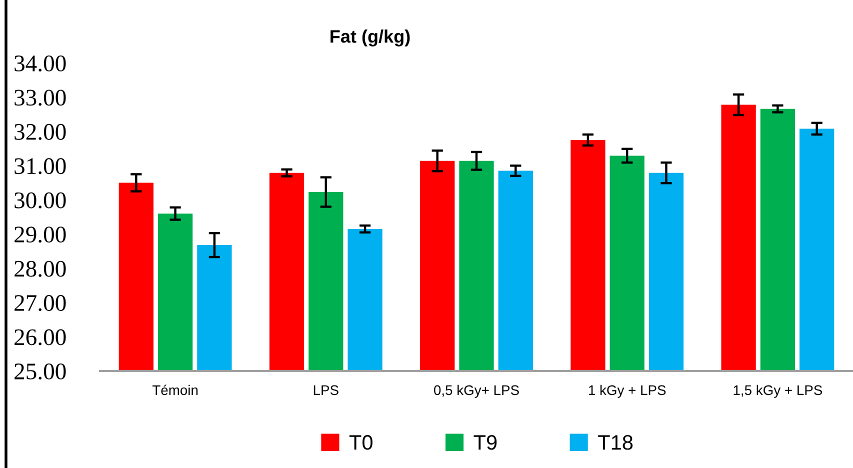  Describe the element at coordinates (485, 442) in the screenshot. I see `legend-label: T9` at that location.